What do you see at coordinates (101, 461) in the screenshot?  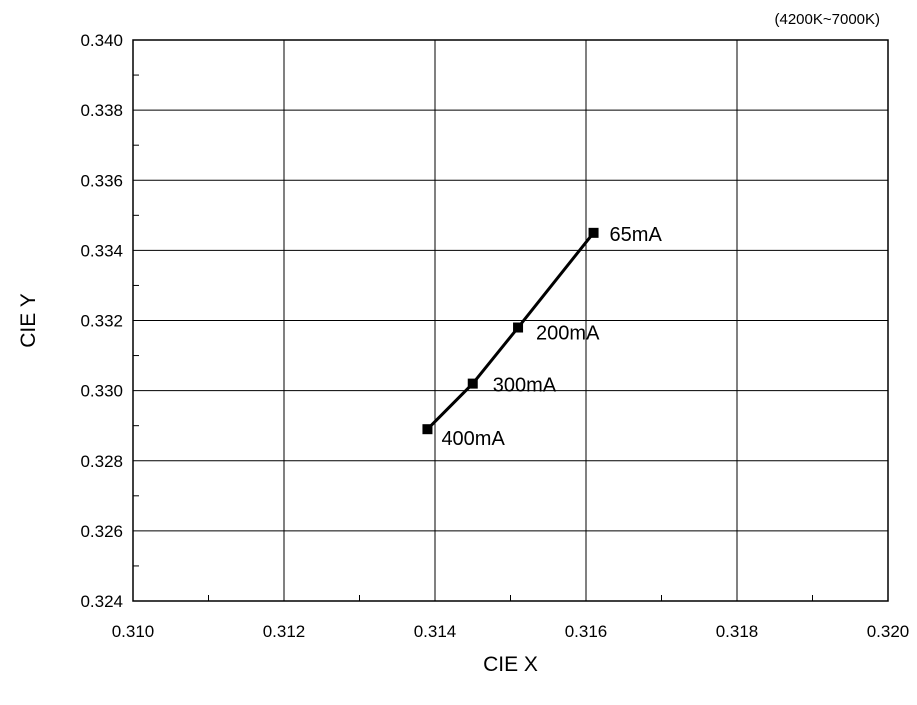 I see `y-tick-label: 0.328` at bounding box center [101, 461].